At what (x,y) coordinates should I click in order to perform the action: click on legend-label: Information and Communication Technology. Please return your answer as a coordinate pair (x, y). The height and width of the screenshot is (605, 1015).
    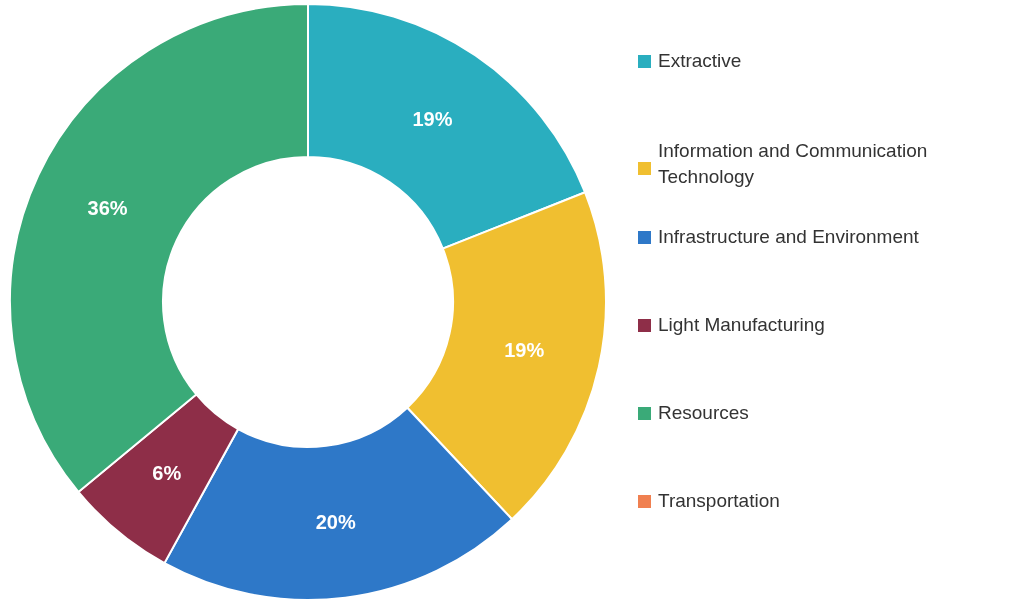
    Looking at the image, I should click on (793, 164).